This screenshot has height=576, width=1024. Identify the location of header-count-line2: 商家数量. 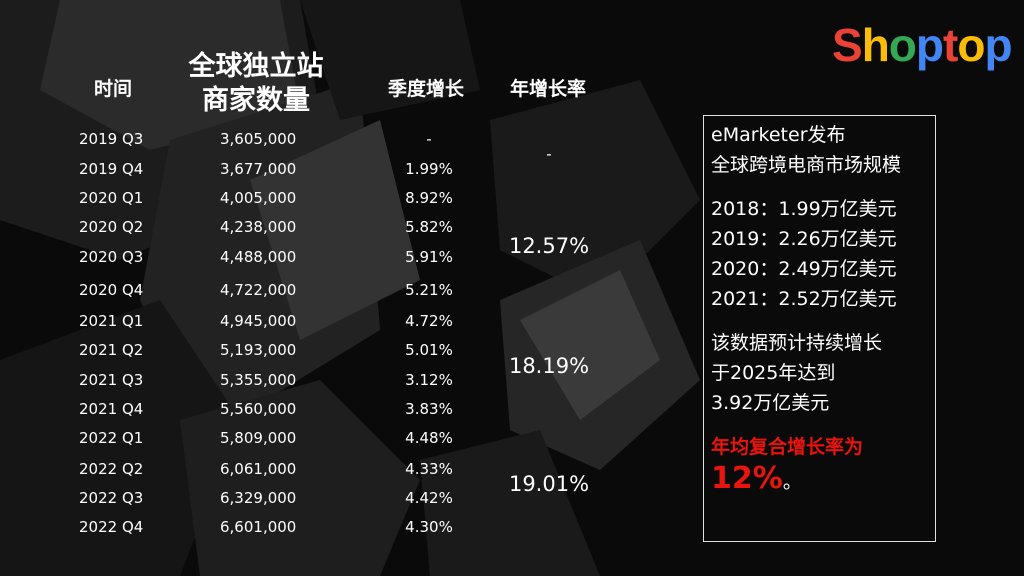
(256, 100).